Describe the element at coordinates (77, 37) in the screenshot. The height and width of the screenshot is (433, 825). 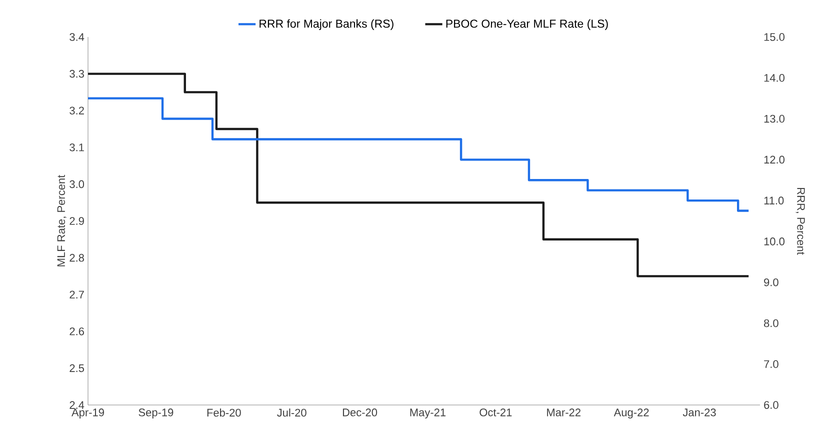
I see `y-tick-label: 3.4` at that location.